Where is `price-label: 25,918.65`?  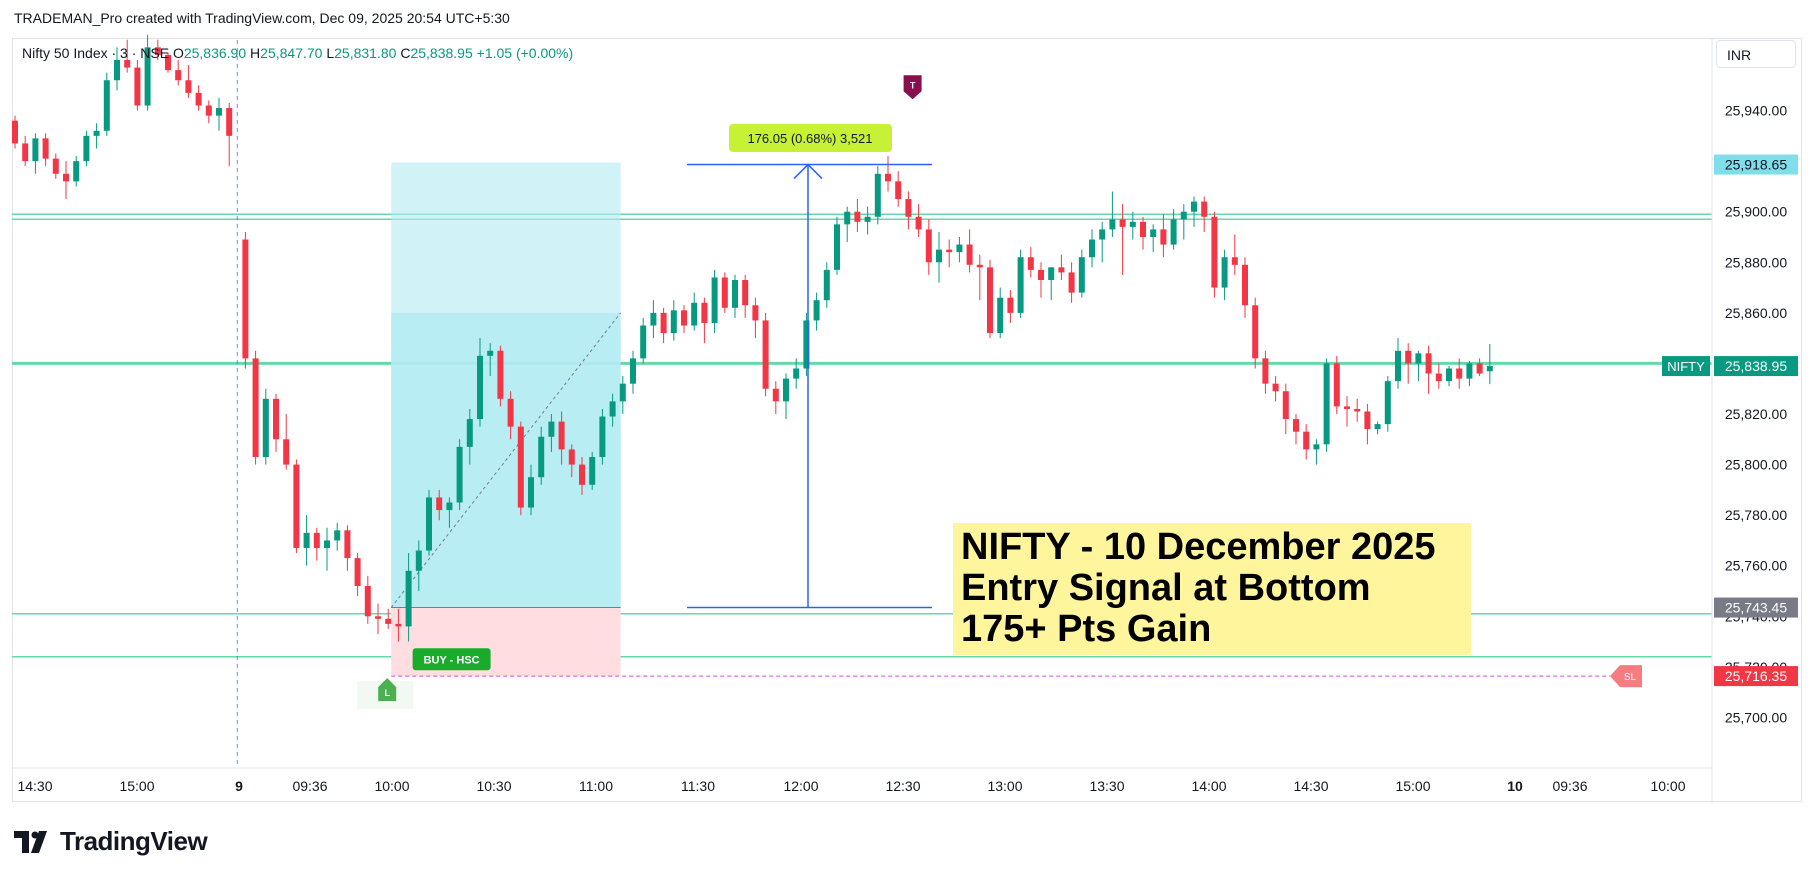 price-label: 25,918.65 is located at coordinates (1756, 165).